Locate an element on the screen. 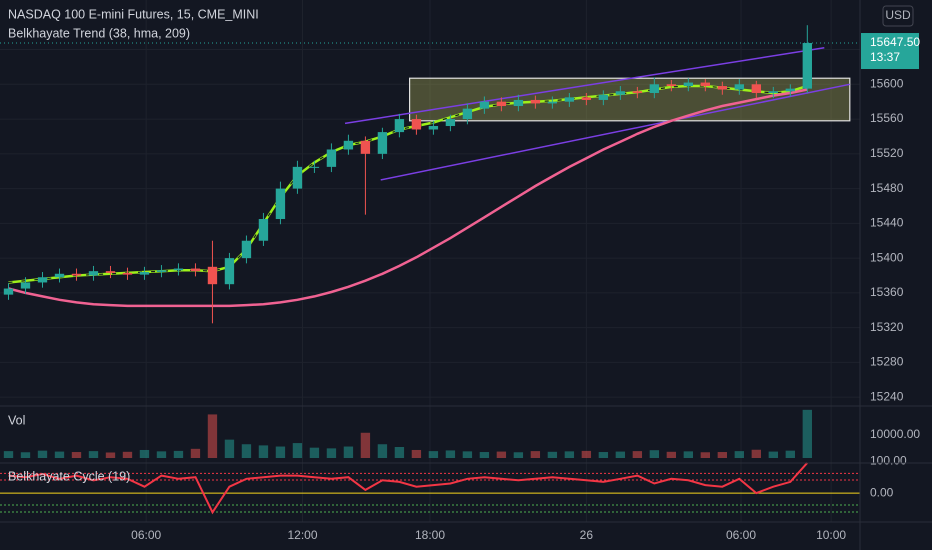 This screenshot has width=932, height=550. y-tick-label: 100.00 is located at coordinates (888, 460).